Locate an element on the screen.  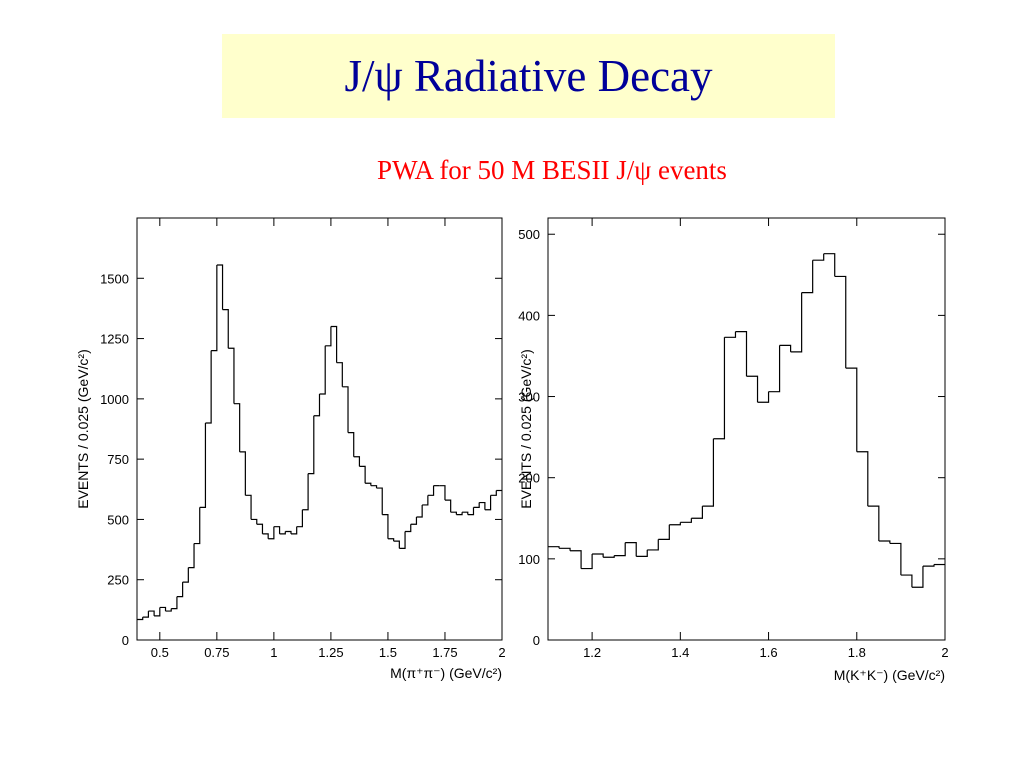
x-tick-label: 1.8 is located at coordinates (857, 652).